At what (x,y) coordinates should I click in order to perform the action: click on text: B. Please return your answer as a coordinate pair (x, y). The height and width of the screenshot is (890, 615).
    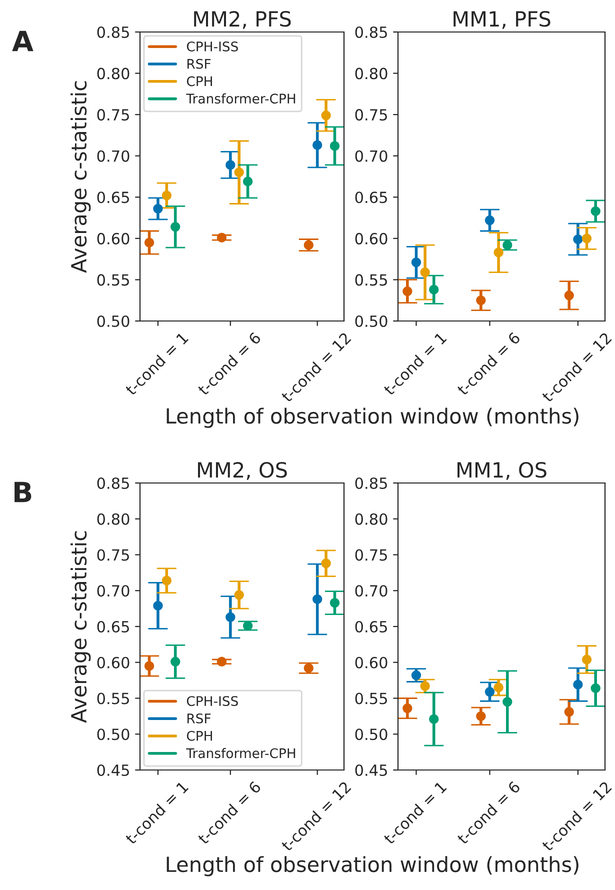
    Looking at the image, I should click on (23, 492).